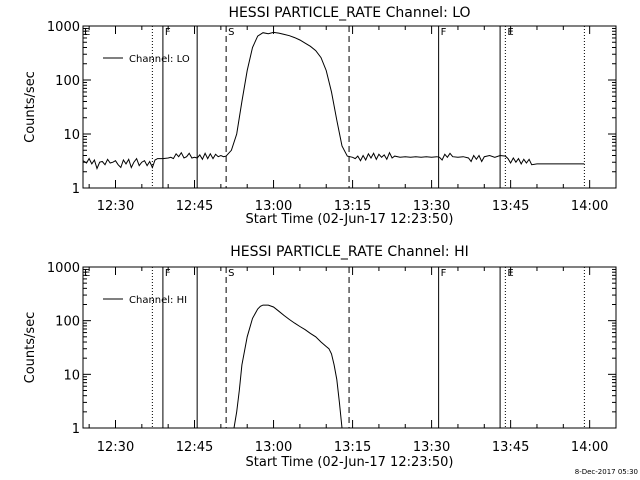  Describe the element at coordinates (158, 300) in the screenshot. I see `legend-label: Channel: HI` at that location.